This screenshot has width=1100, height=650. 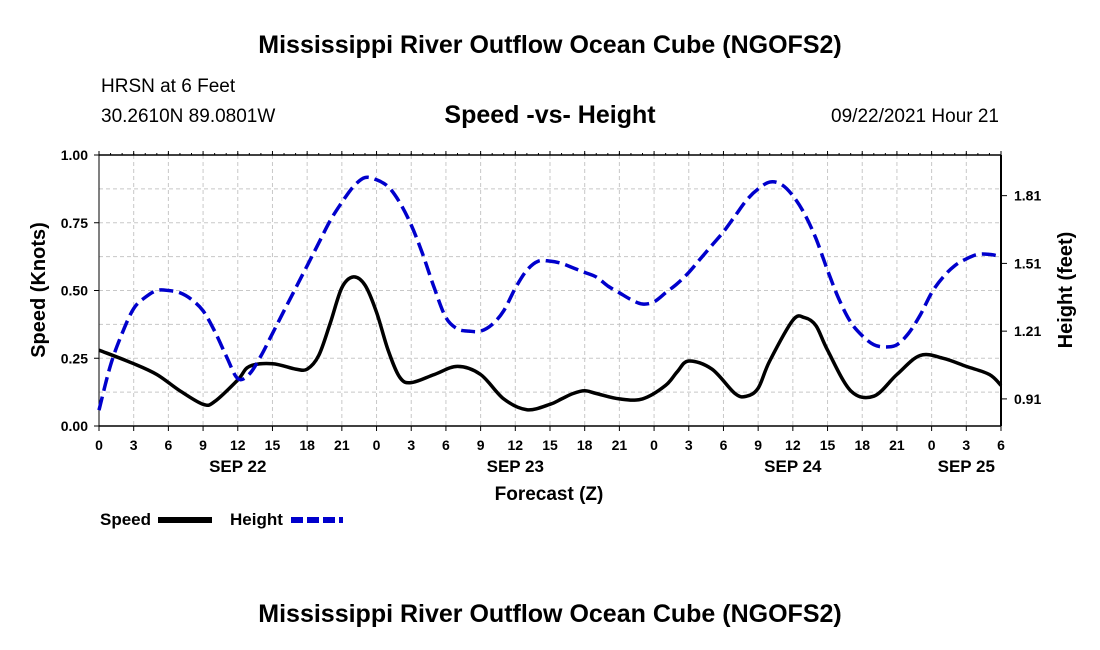 I want to click on x-axis-label: Forecast (Z), so click(x=549, y=494).